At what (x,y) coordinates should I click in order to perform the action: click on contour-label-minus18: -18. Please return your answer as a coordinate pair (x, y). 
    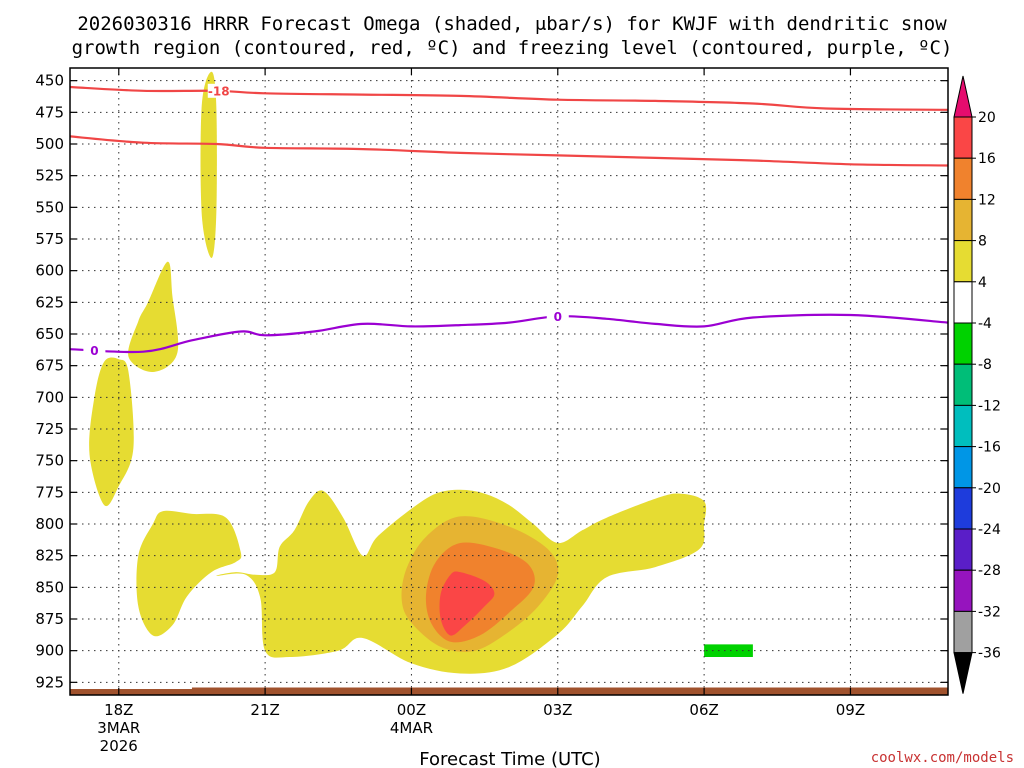
    Looking at the image, I should click on (219, 91).